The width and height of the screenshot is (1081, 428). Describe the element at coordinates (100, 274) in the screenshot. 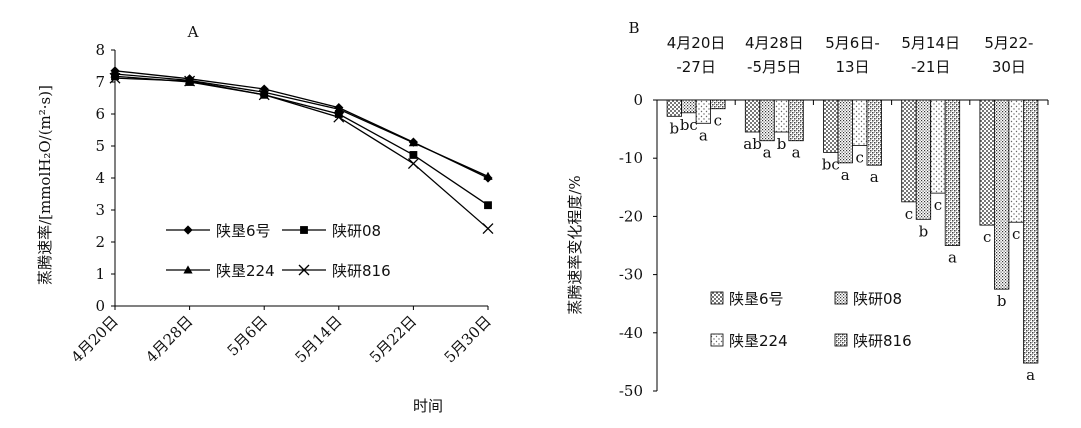

I see `panel-a-y-tick-label: 1` at that location.